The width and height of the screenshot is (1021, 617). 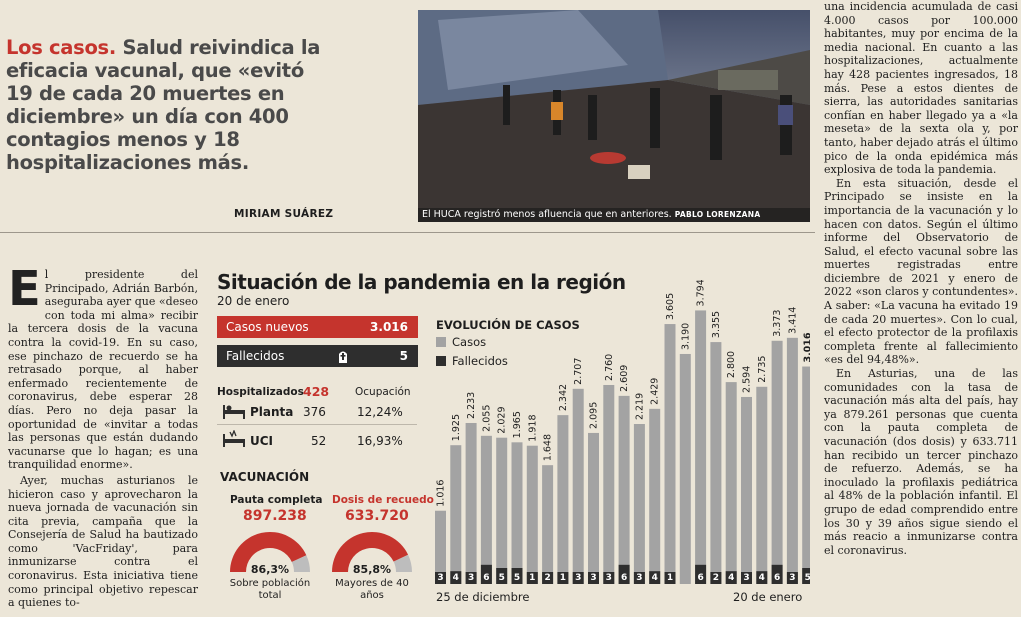 What do you see at coordinates (272, 412) in the screenshot?
I see `ward-label: Planta` at bounding box center [272, 412].